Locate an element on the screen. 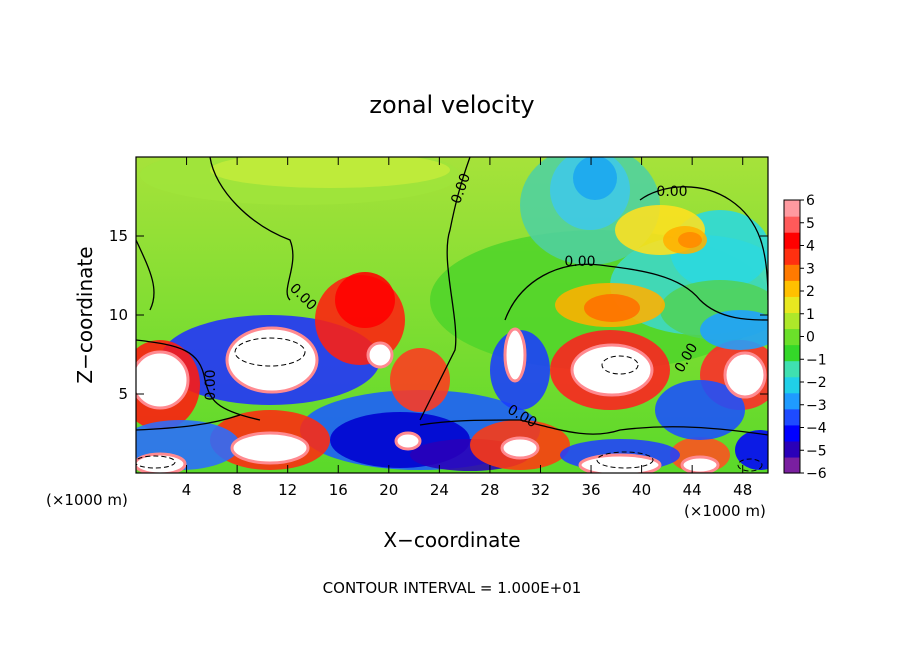  colorbar-tick-label: −6 is located at coordinates (816, 474).